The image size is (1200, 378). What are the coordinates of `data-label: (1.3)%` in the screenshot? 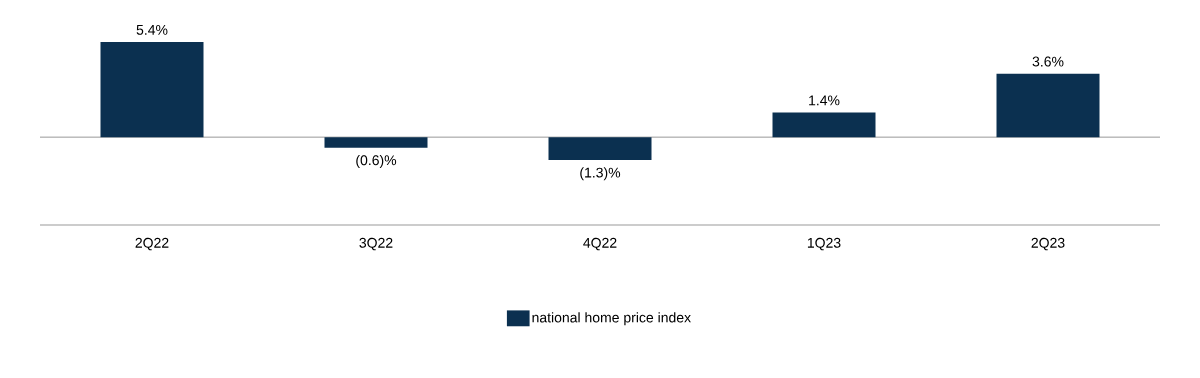 It's located at (600, 174).